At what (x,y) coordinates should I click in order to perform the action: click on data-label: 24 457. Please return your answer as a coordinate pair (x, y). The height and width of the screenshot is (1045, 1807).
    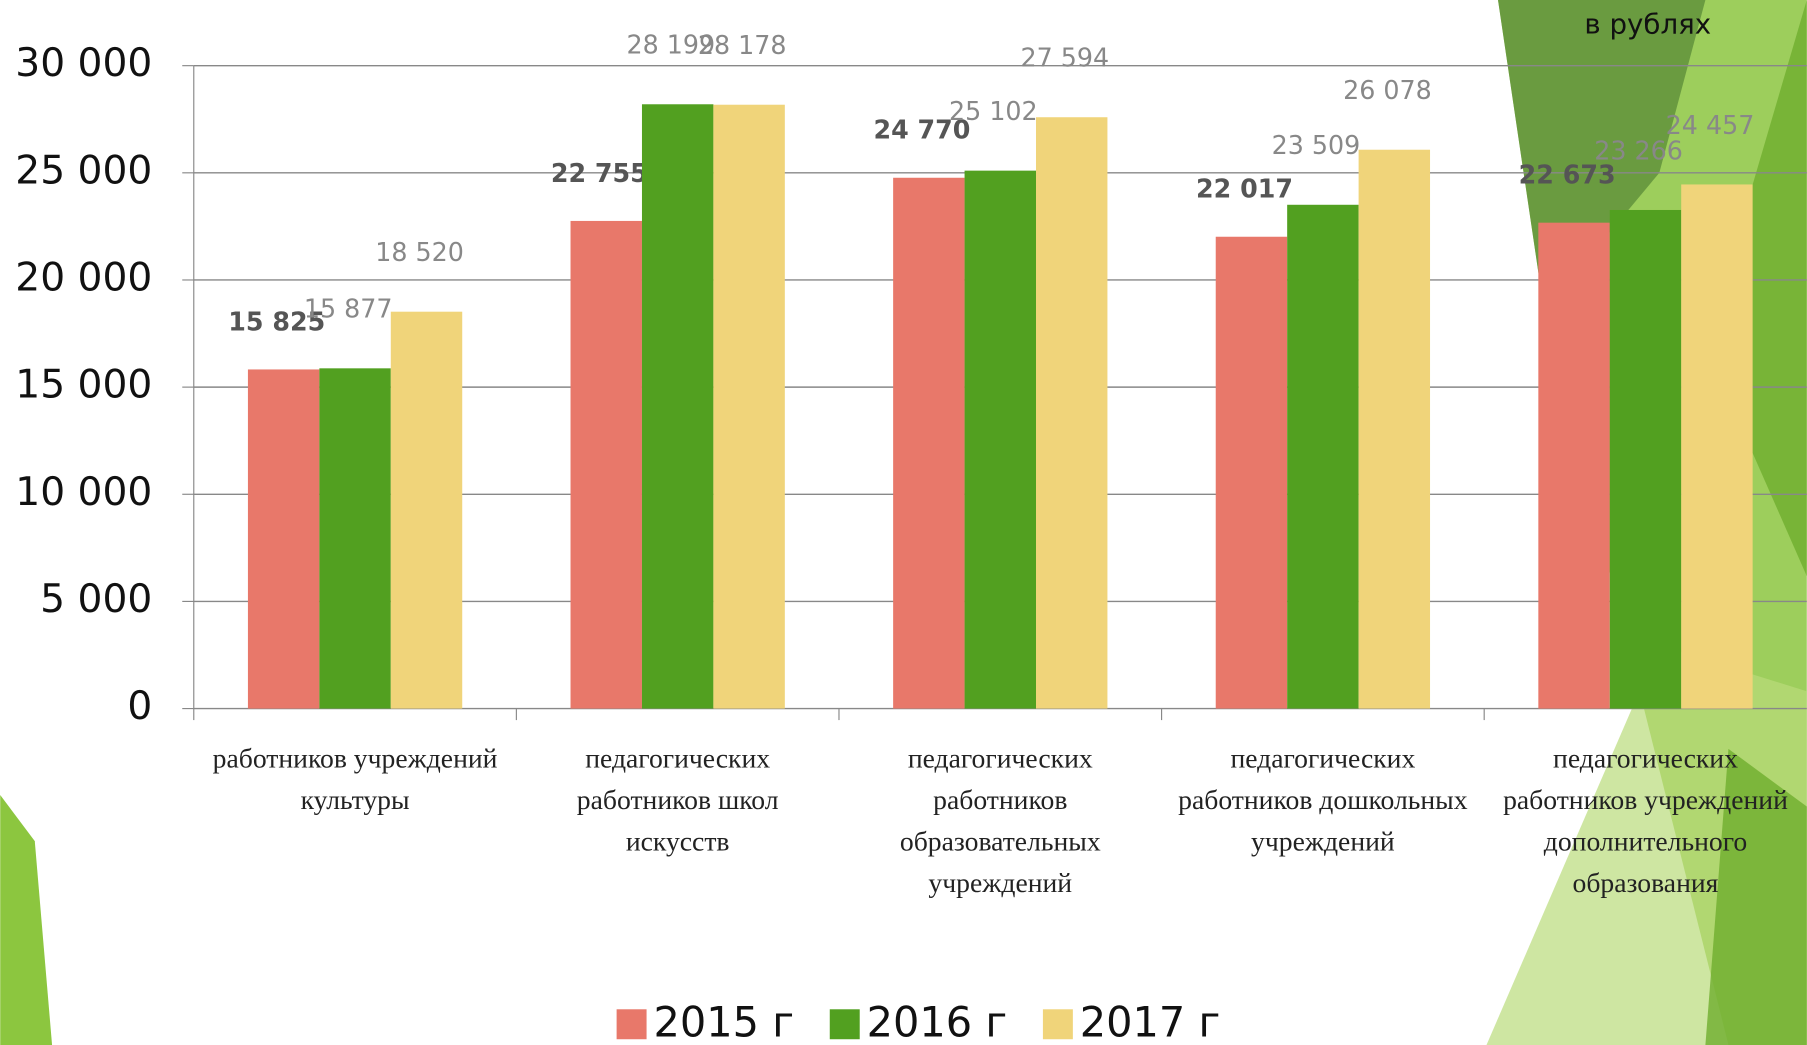
    Looking at the image, I should click on (1710, 125).